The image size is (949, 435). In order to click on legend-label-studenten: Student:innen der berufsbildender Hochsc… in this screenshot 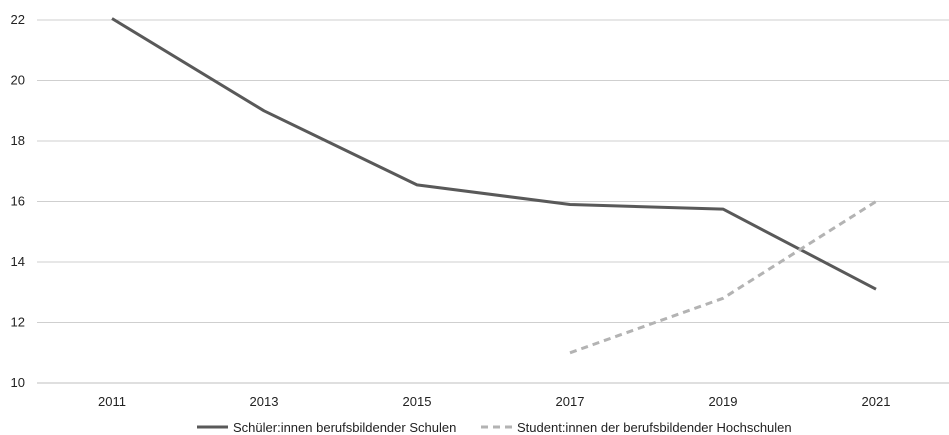, I will do `click(654, 427)`.